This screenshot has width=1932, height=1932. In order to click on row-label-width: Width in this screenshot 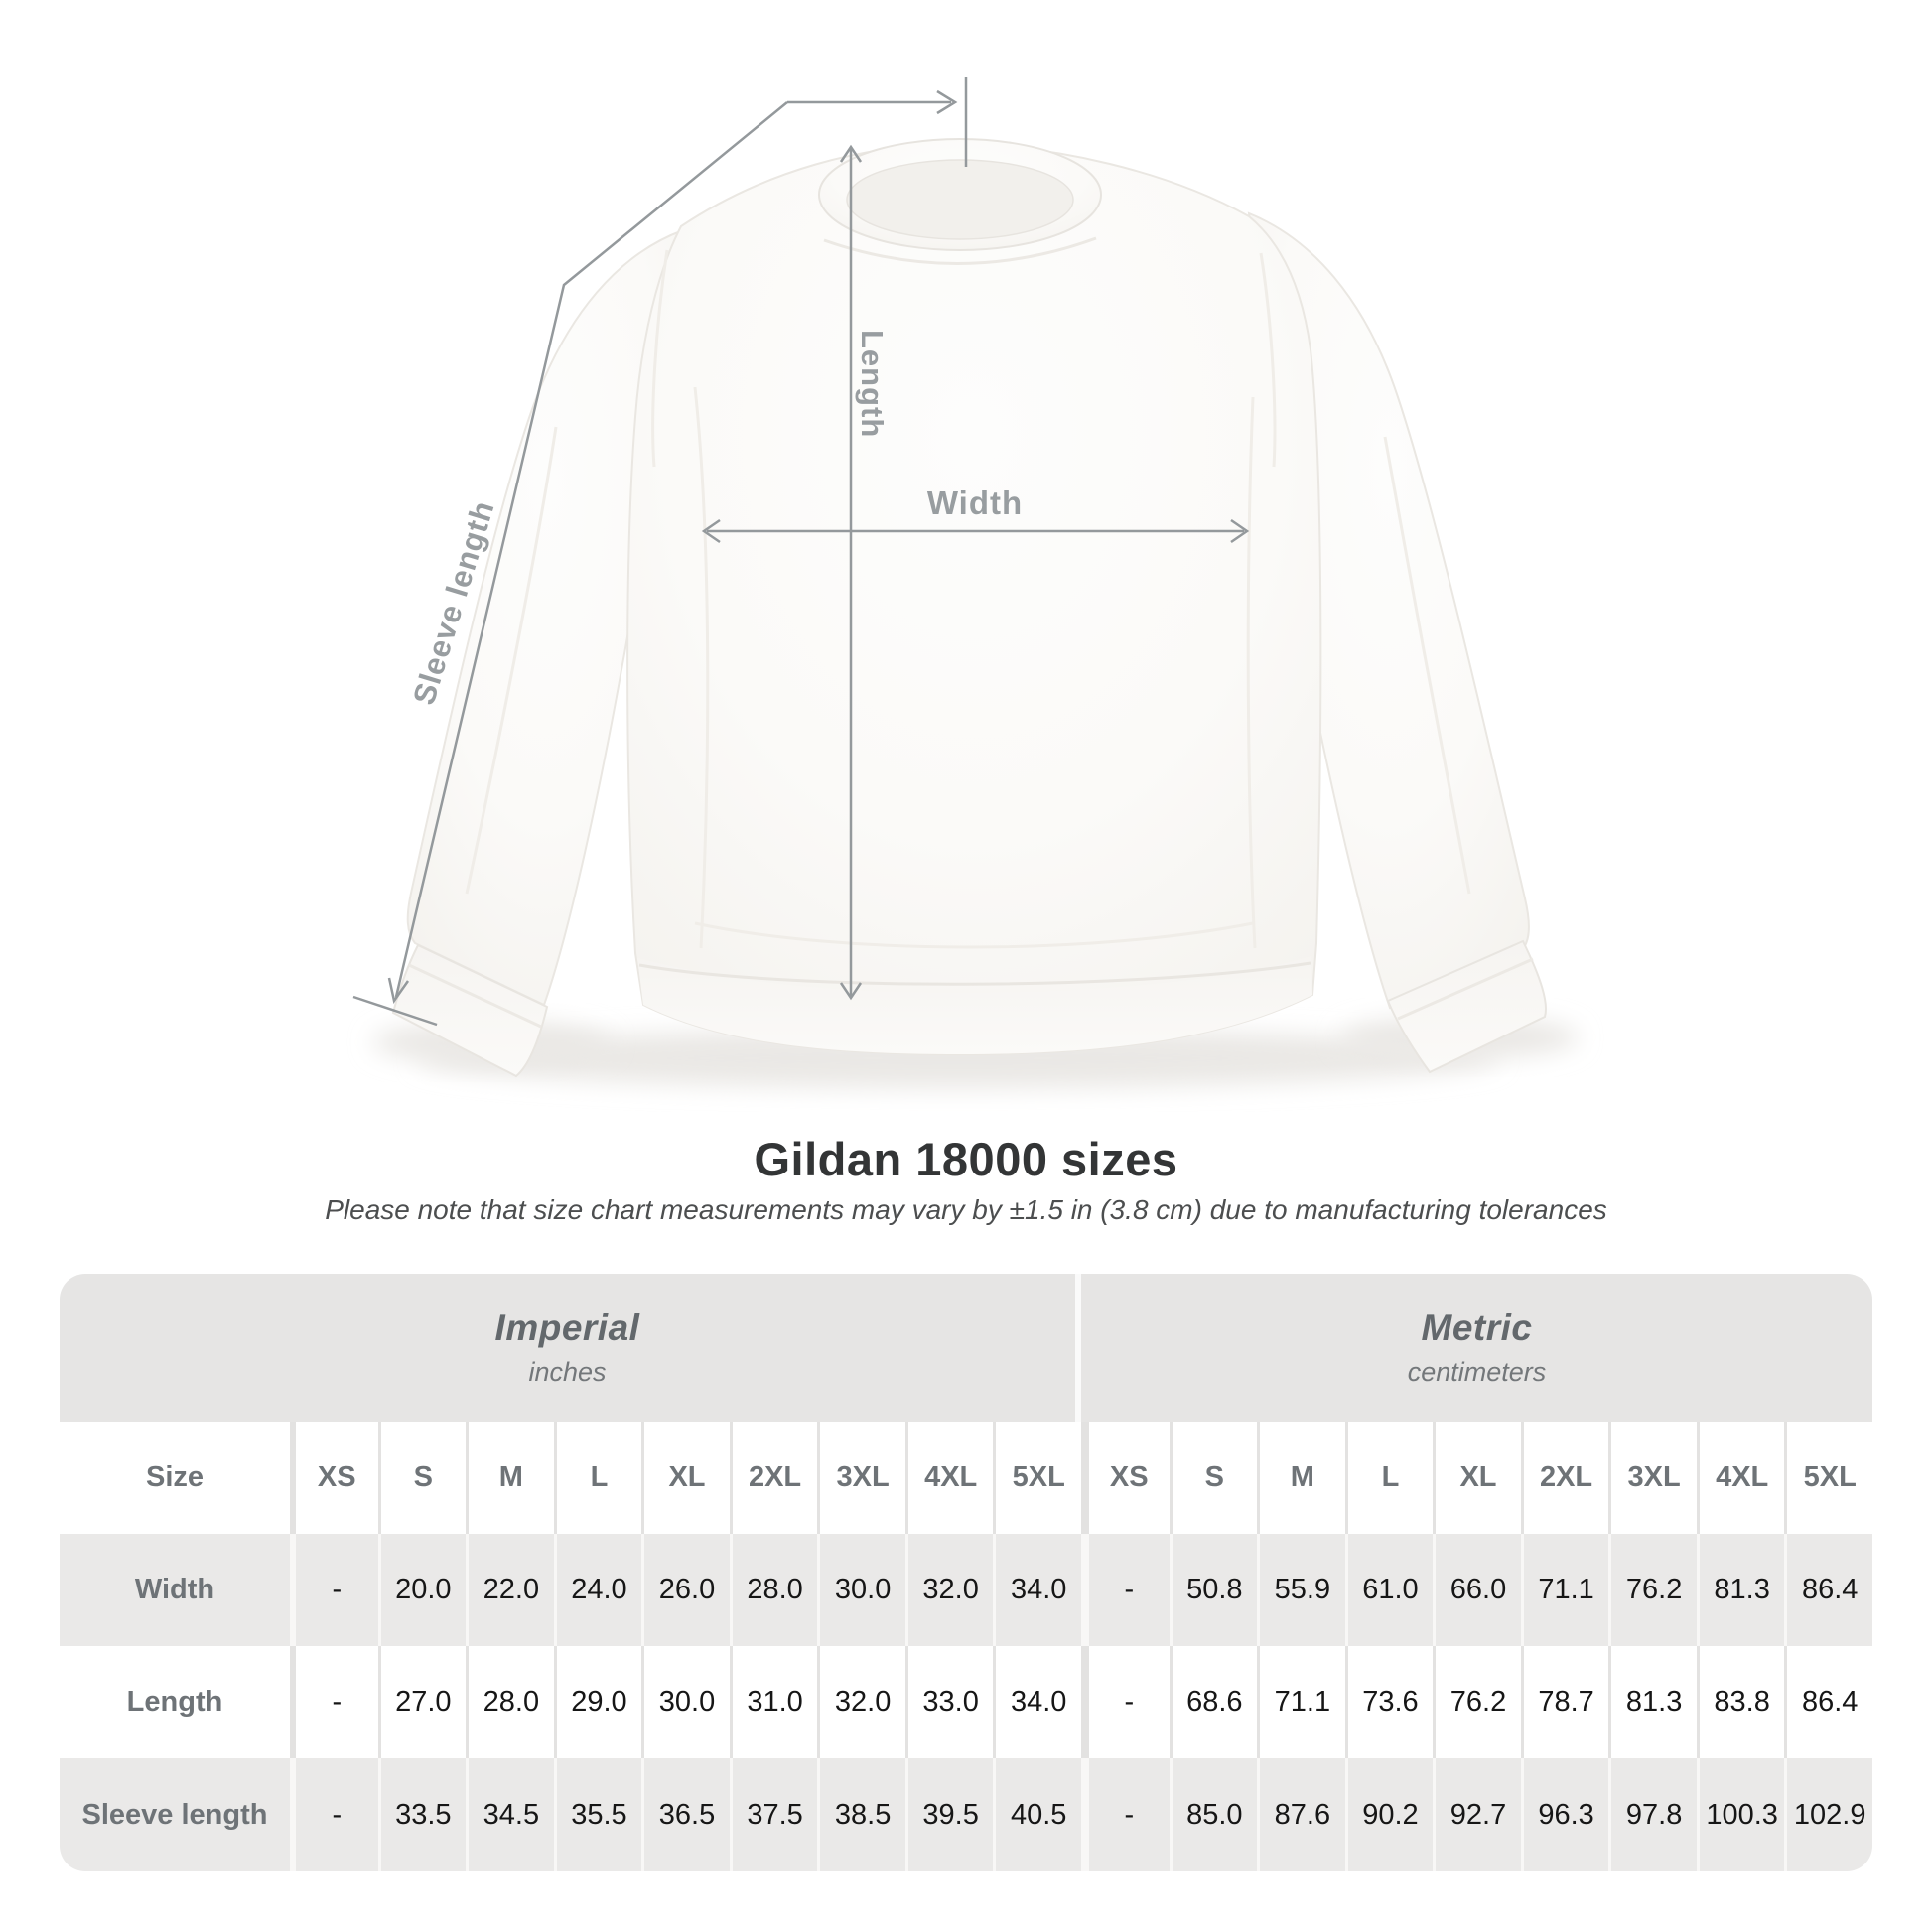, I will do `click(175, 1590)`.